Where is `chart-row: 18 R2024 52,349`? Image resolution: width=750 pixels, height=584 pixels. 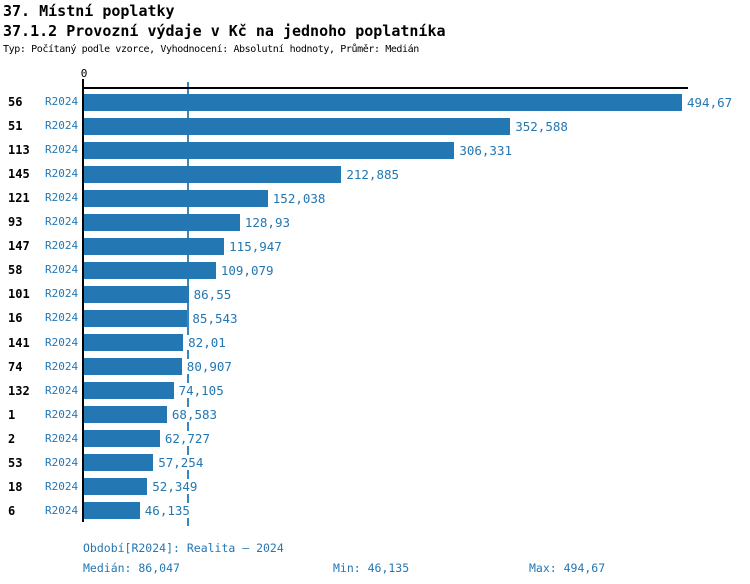
chart-row: 18 R2024 52,349 is located at coordinates (375, 487).